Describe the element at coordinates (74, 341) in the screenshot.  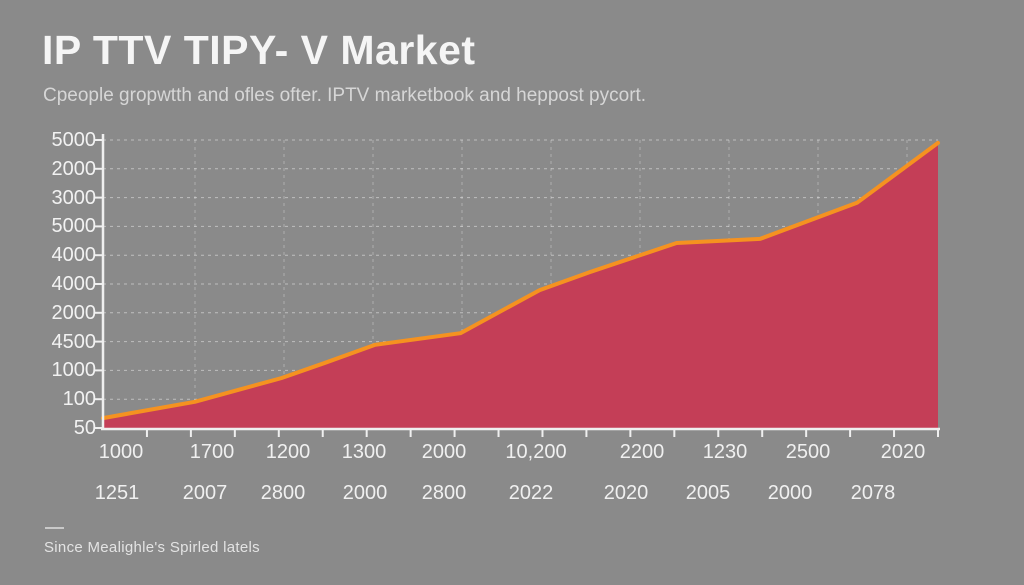
I see `y-axis-tick-label: 4500` at that location.